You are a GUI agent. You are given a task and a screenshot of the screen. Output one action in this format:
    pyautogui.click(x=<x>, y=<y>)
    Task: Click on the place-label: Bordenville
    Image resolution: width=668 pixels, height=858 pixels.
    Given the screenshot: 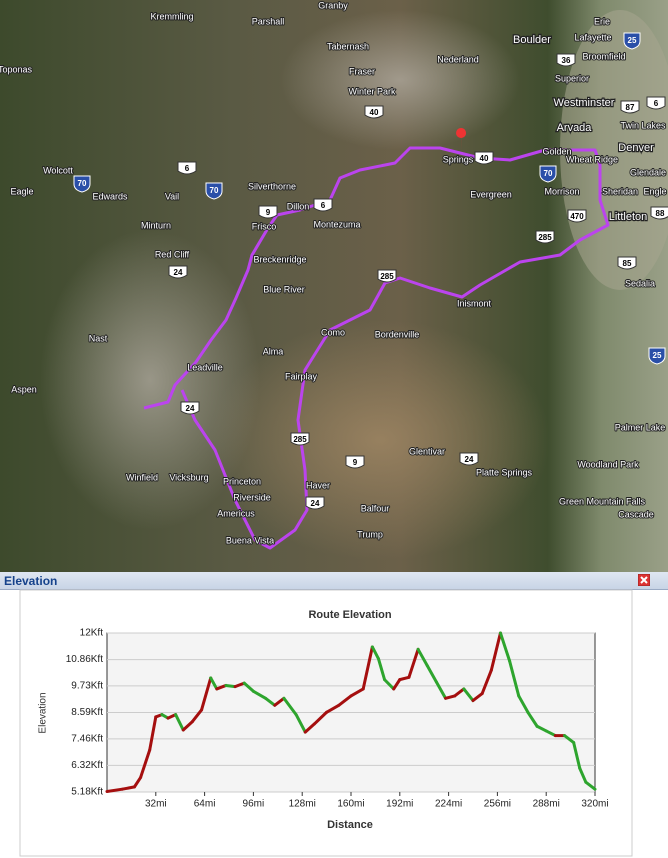 What is the action you would take?
    pyautogui.click(x=397, y=334)
    